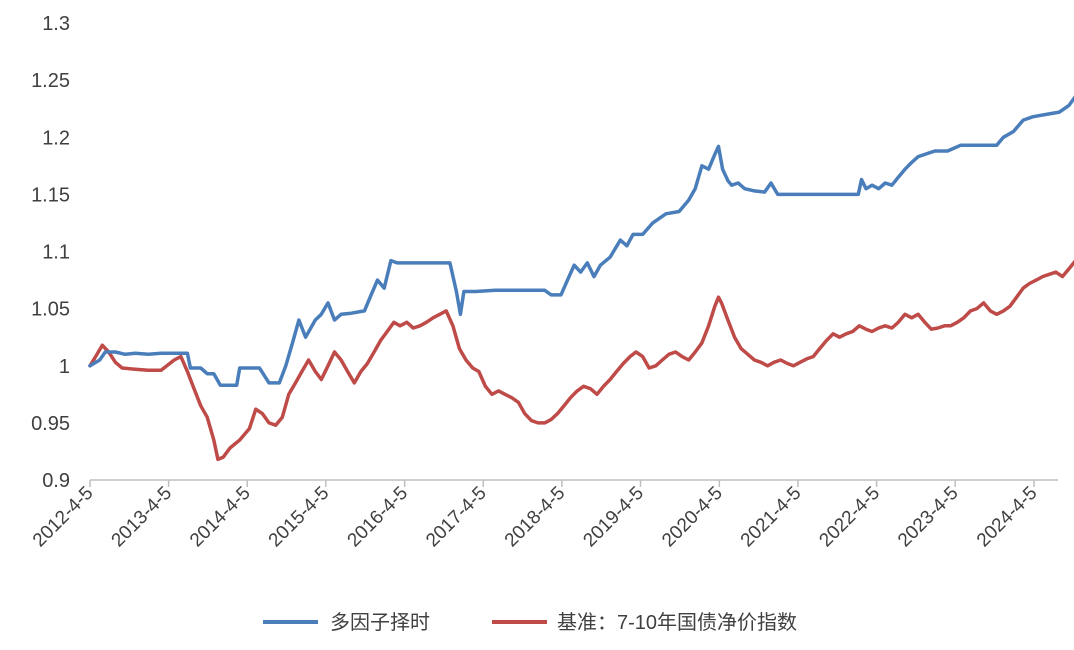 This screenshot has width=1074, height=650. Describe the element at coordinates (378, 517) in the screenshot. I see `x-tick-label: 2016-4-5` at that location.